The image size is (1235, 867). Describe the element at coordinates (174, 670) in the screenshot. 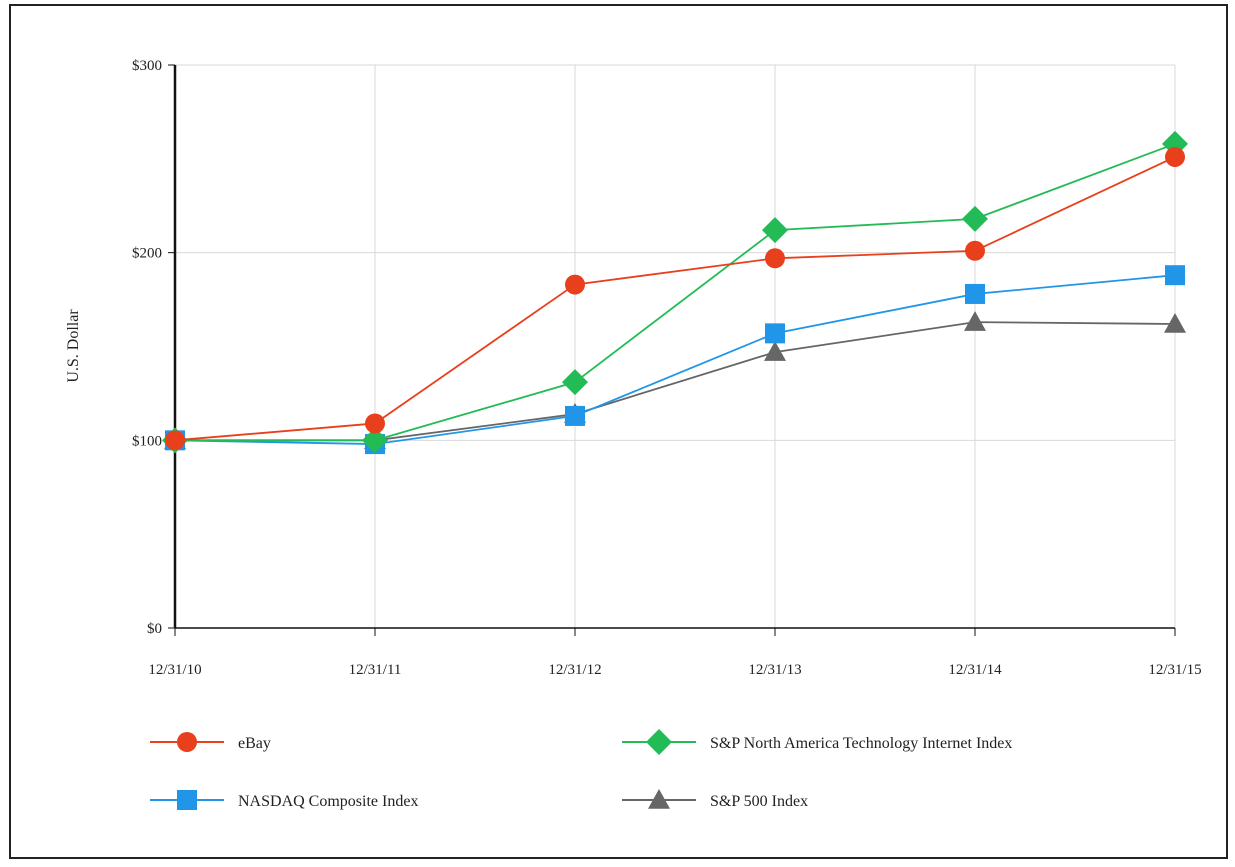

I see `x-tick-label: 12/31/10` at that location.